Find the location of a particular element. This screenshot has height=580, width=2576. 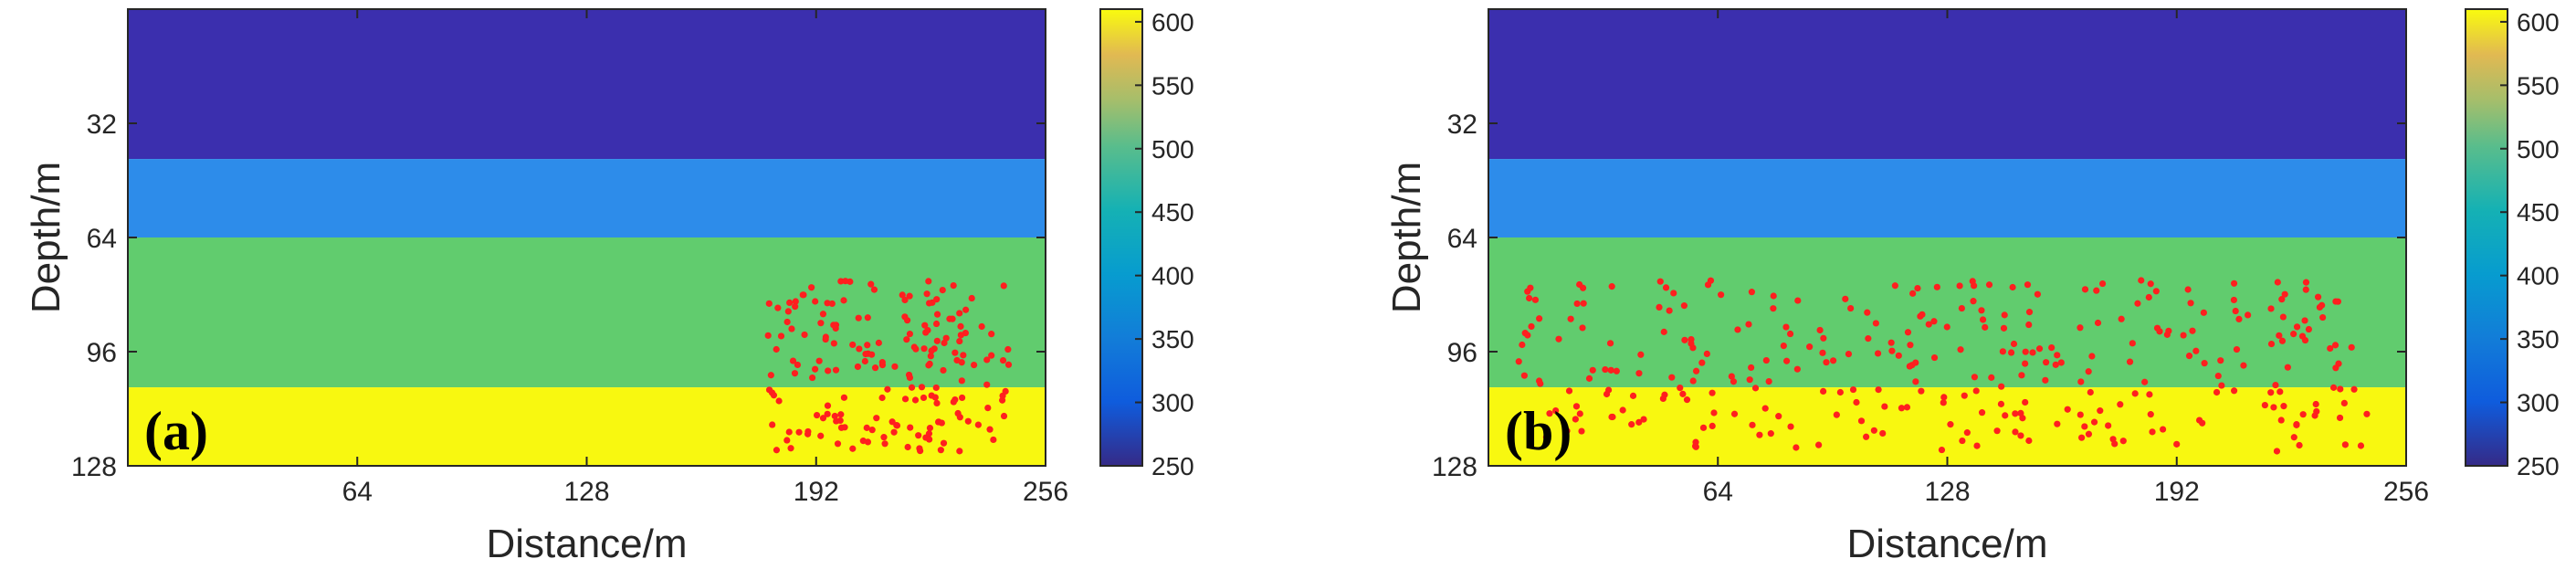

colorbar-tick-label: 600 is located at coordinates (2538, 23).